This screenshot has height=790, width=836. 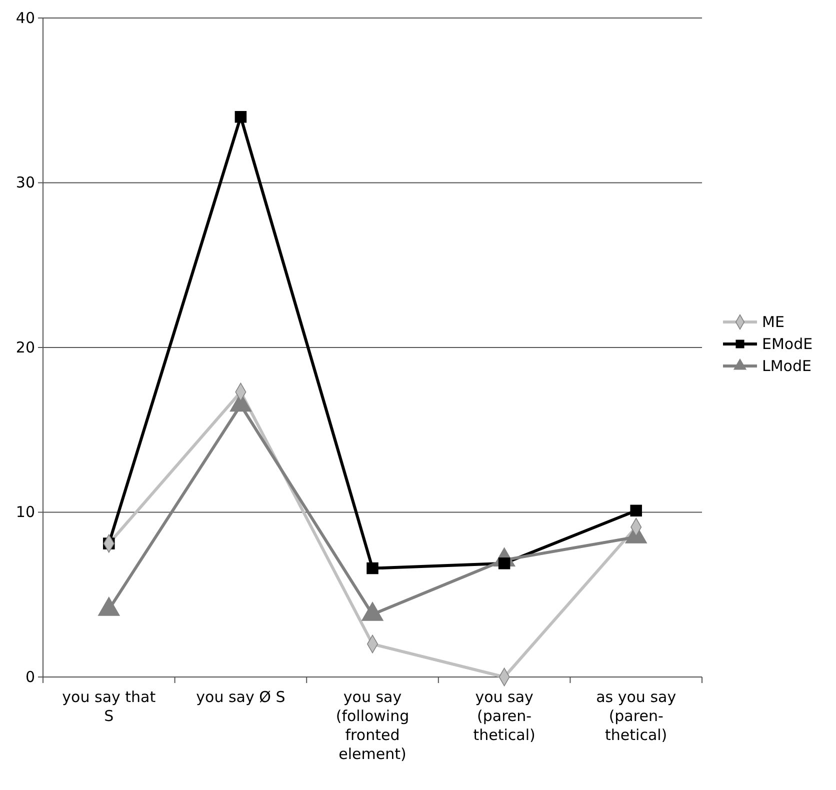 I want to click on x-tick-label: you say (paren-thetical), so click(x=504, y=716).